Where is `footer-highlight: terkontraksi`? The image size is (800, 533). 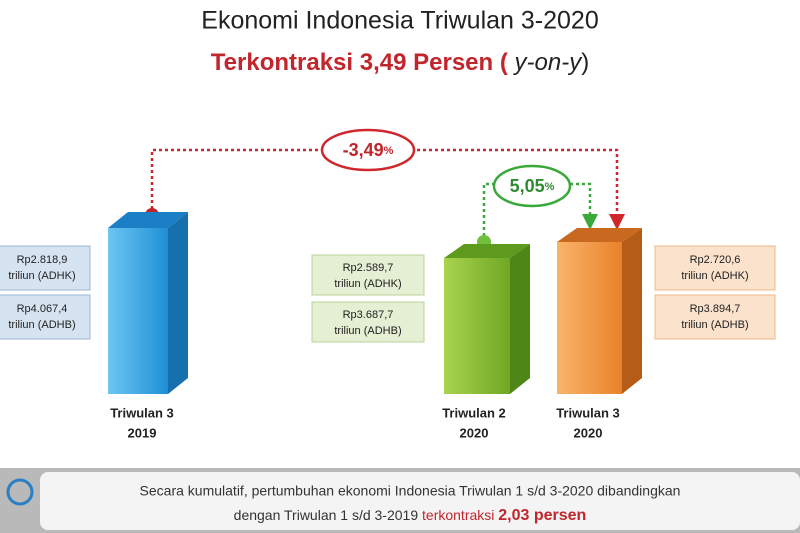 footer-highlight: terkontraksi is located at coordinates (458, 515).